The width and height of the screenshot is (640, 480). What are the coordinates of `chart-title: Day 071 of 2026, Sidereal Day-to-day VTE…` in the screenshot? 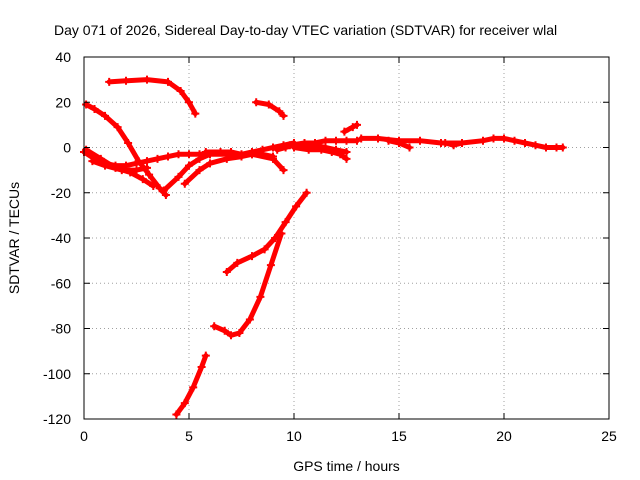 It's located at (305, 30).